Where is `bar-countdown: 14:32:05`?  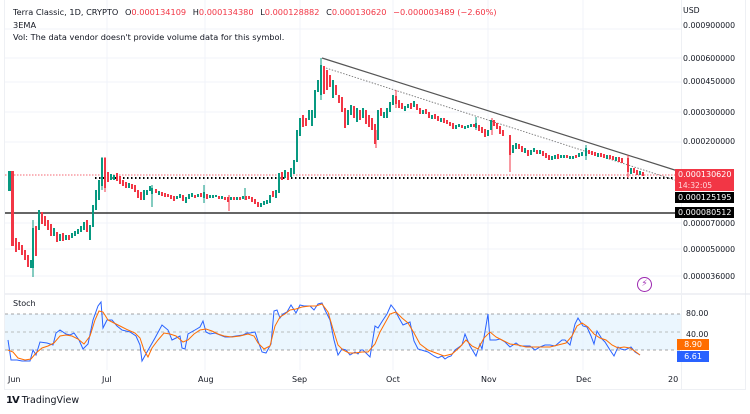 bar-countdown: 14:32:05 is located at coordinates (695, 185).